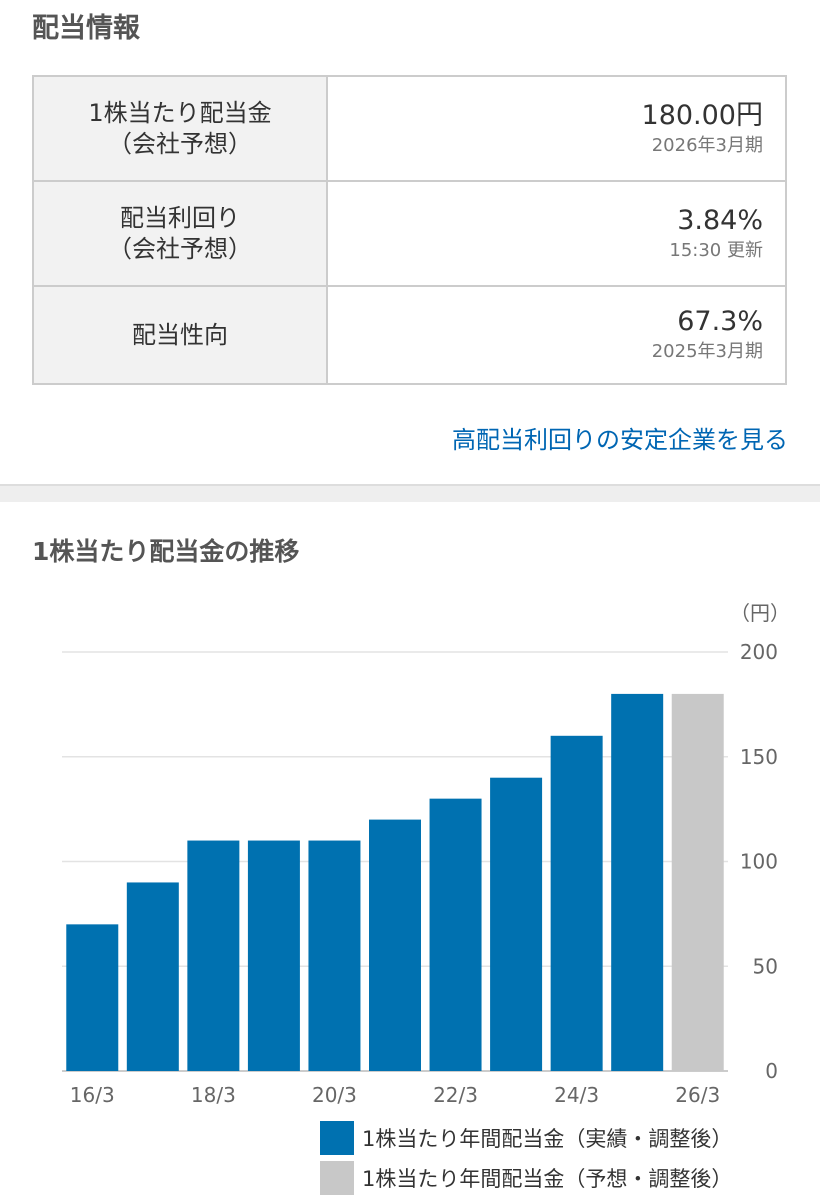 The width and height of the screenshot is (820, 1200). Describe the element at coordinates (576, 1095) in the screenshot. I see `x-tick-label: 24/3` at that location.